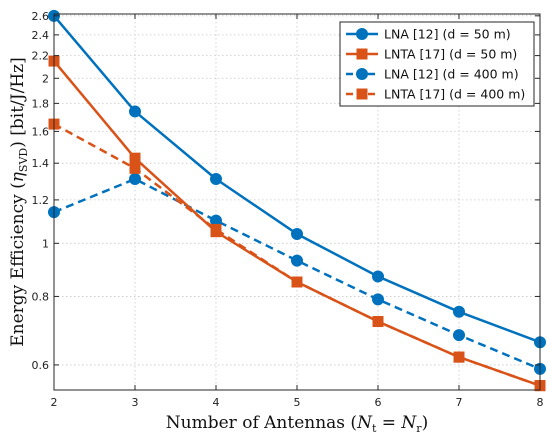  What do you see at coordinates (451, 74) in the screenshot?
I see `legend-label: LNA [12] (d = 400 m)` at bounding box center [451, 74].